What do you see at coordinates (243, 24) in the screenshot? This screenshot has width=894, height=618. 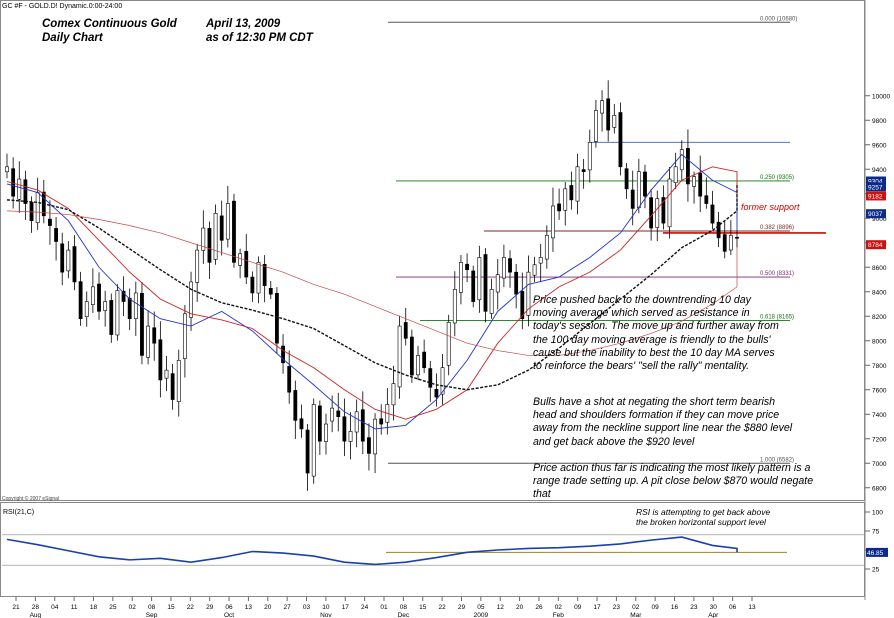 I see `date-line1: April 13, 2009` at bounding box center [243, 24].